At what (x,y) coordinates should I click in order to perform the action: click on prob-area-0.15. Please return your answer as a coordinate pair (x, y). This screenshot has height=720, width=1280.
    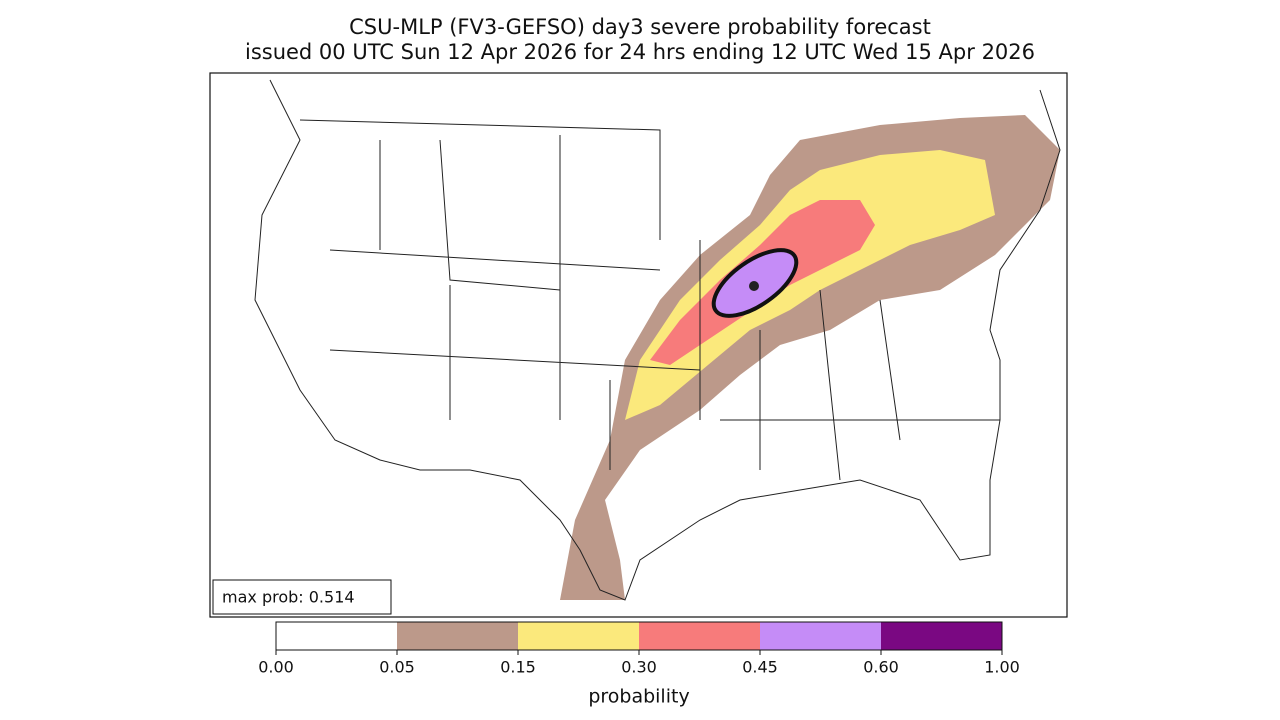
    Looking at the image, I should click on (810, 285).